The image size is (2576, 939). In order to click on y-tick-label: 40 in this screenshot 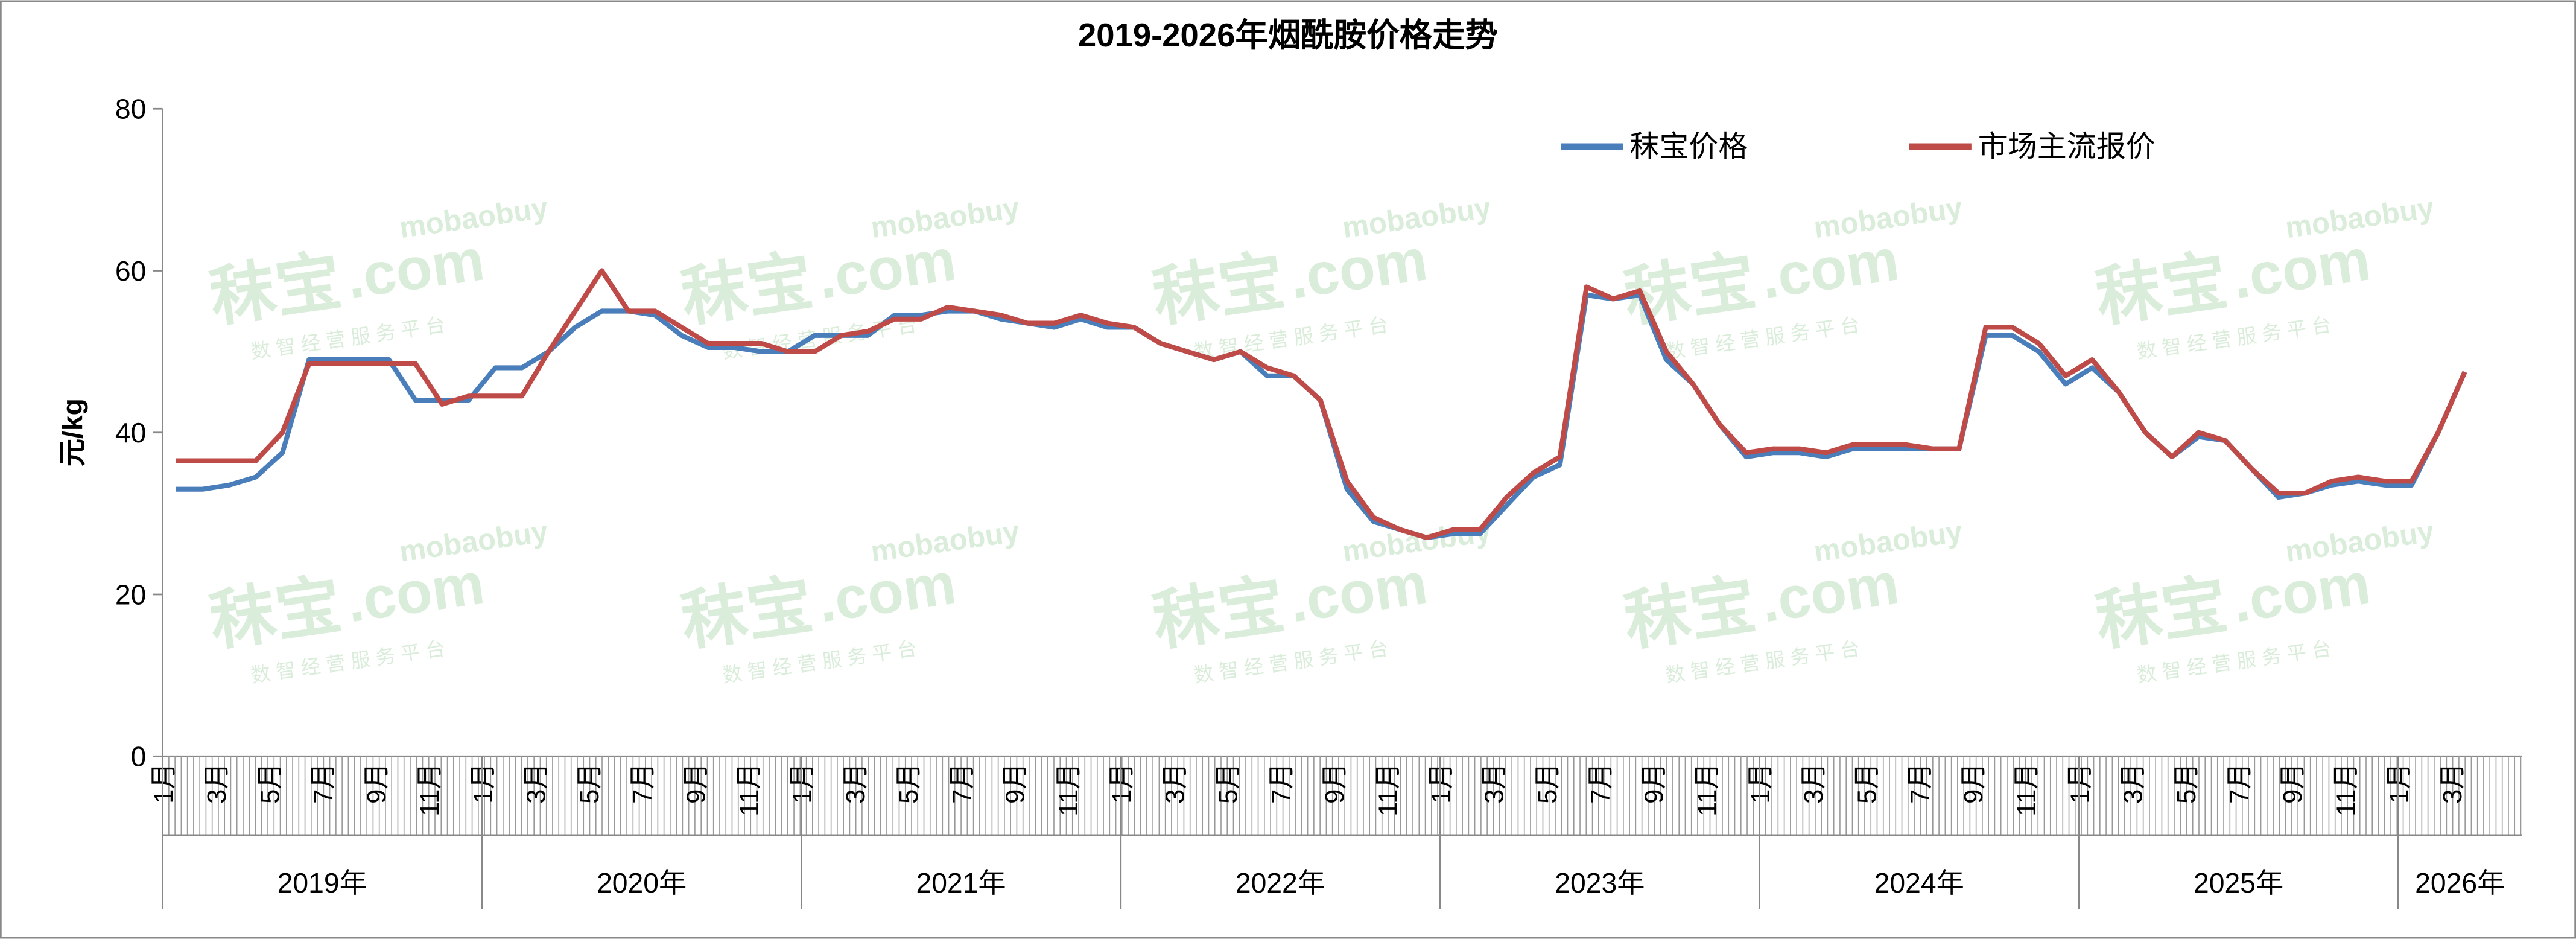, I will do `click(130, 433)`.